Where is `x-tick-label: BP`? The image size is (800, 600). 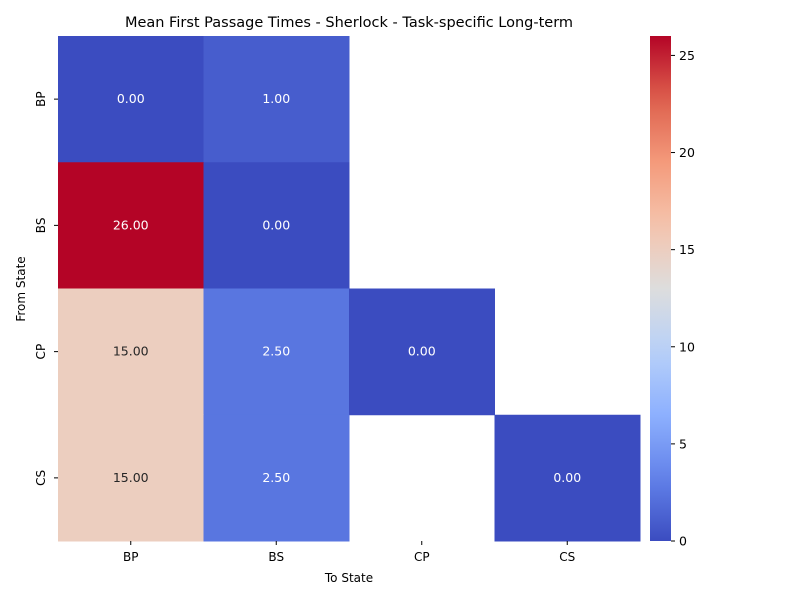
x-tick-label: BP is located at coordinates (130, 557).